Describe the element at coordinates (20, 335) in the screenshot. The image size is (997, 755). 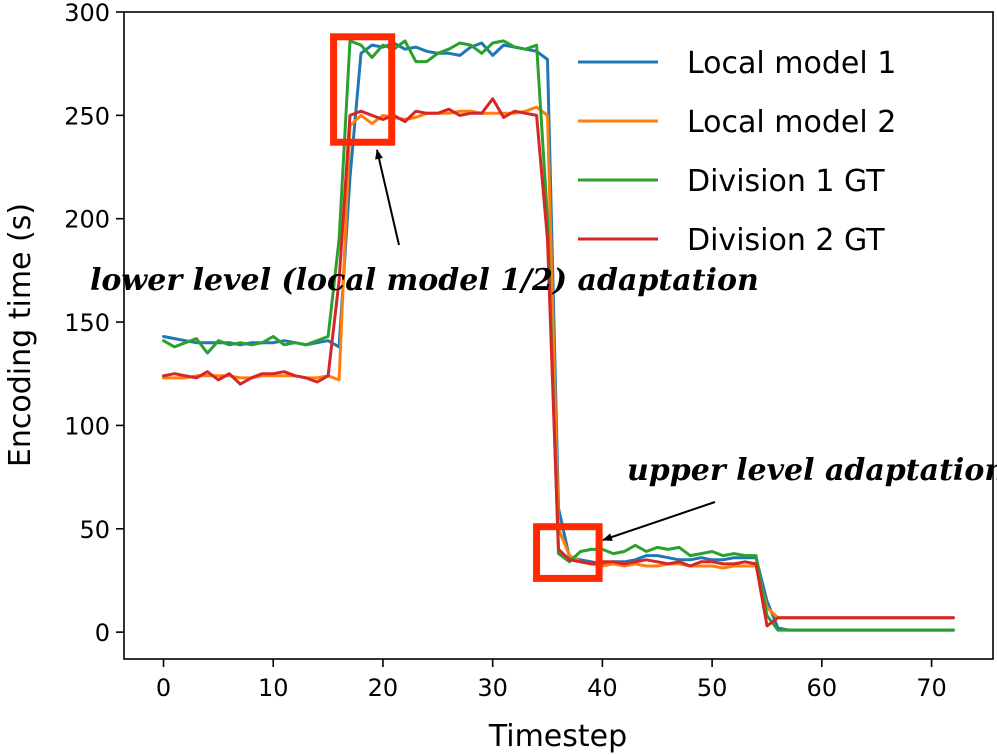
I see `y-axis-label: Encoding time (s)` at that location.